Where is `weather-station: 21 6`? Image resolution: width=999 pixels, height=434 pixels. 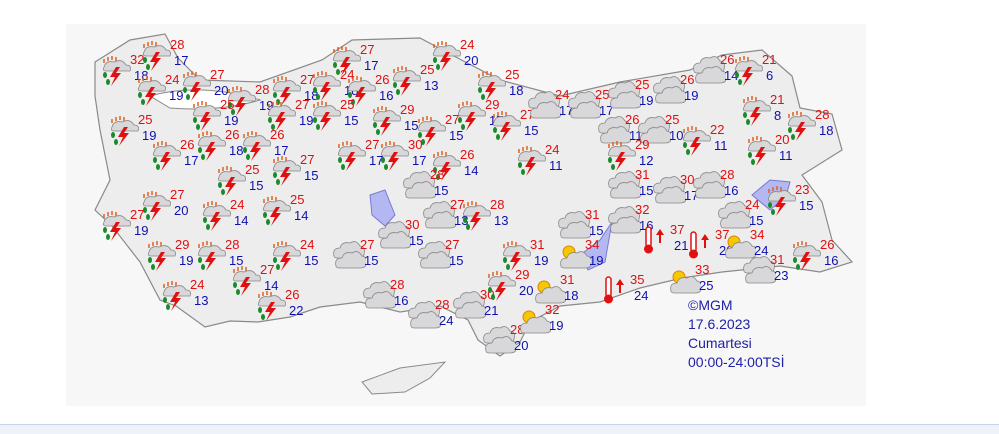
weather-station: 21 6 is located at coordinates (758, 70).